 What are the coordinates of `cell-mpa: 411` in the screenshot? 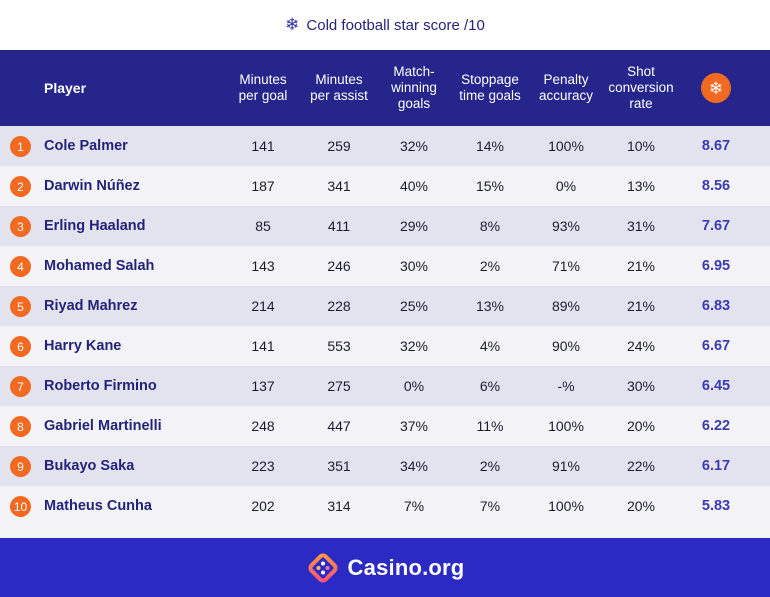 It's located at (339, 226).